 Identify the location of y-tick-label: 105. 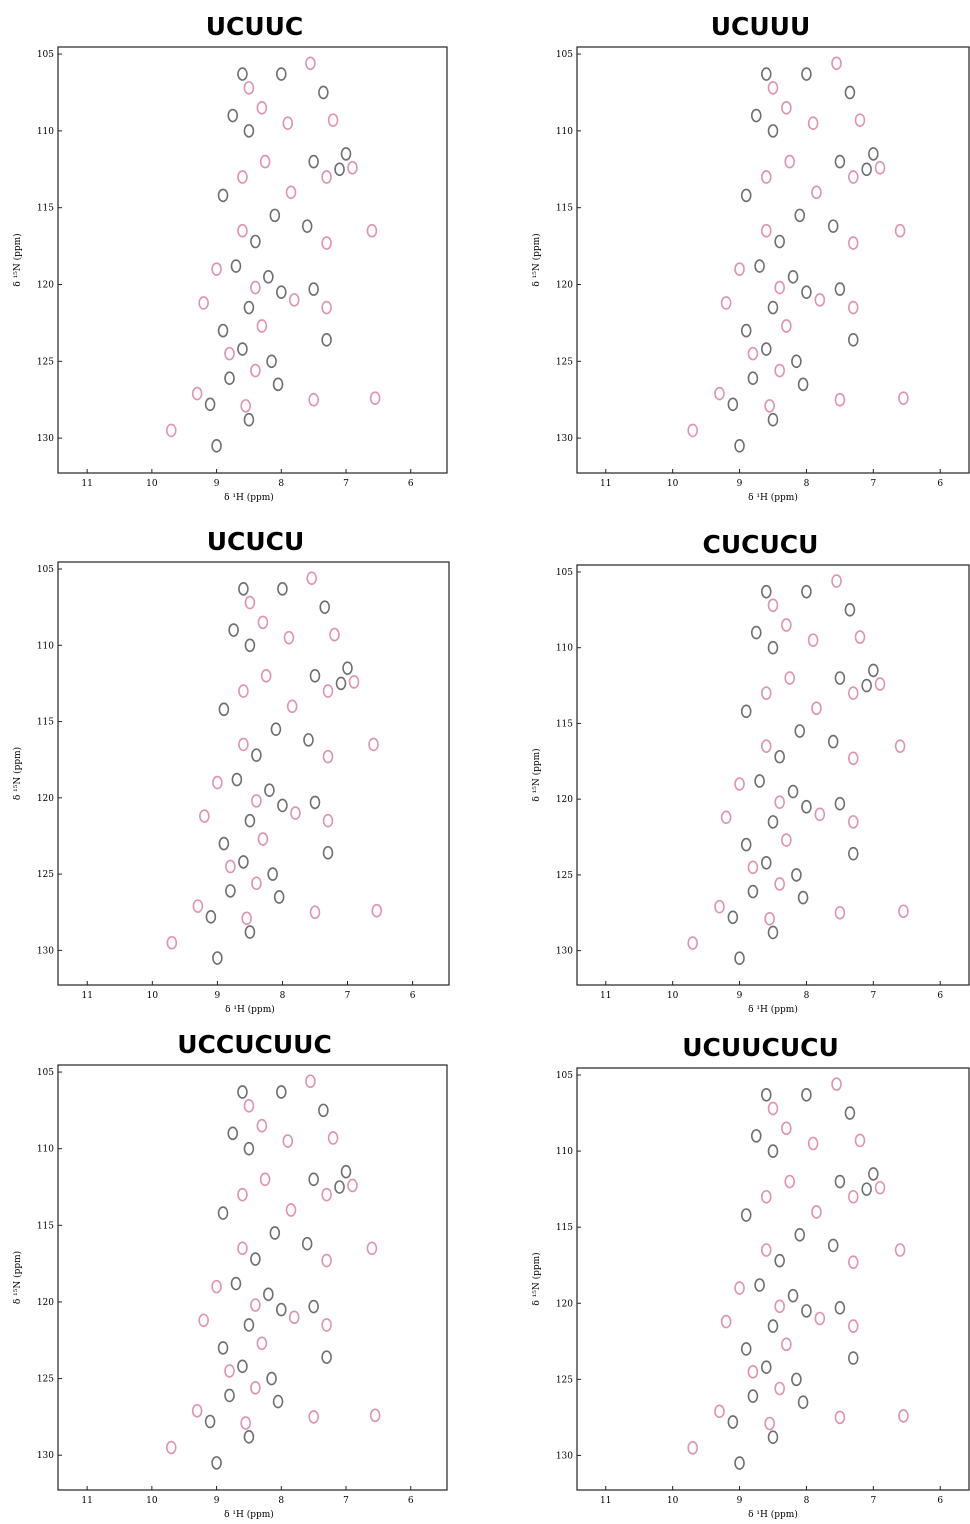
(564, 1076).